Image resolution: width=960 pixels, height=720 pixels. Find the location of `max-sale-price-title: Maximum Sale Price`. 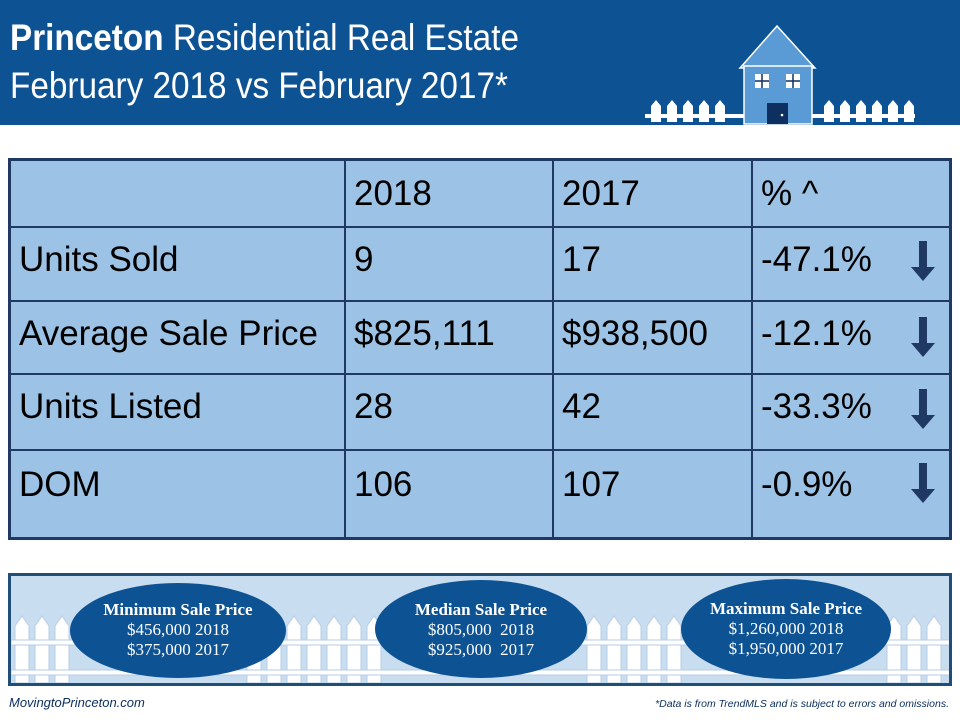

max-sale-price-title: Maximum Sale Price is located at coordinates (785, 608).